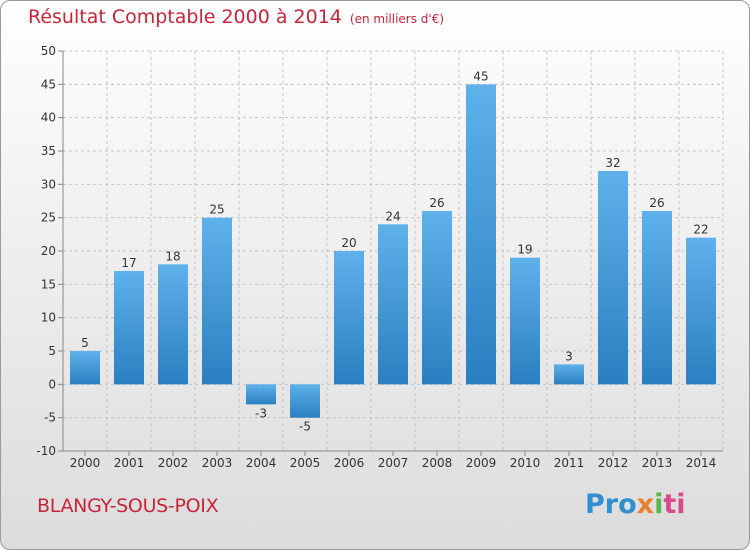 The image size is (750, 550). I want to click on bar-2000, so click(85, 368).